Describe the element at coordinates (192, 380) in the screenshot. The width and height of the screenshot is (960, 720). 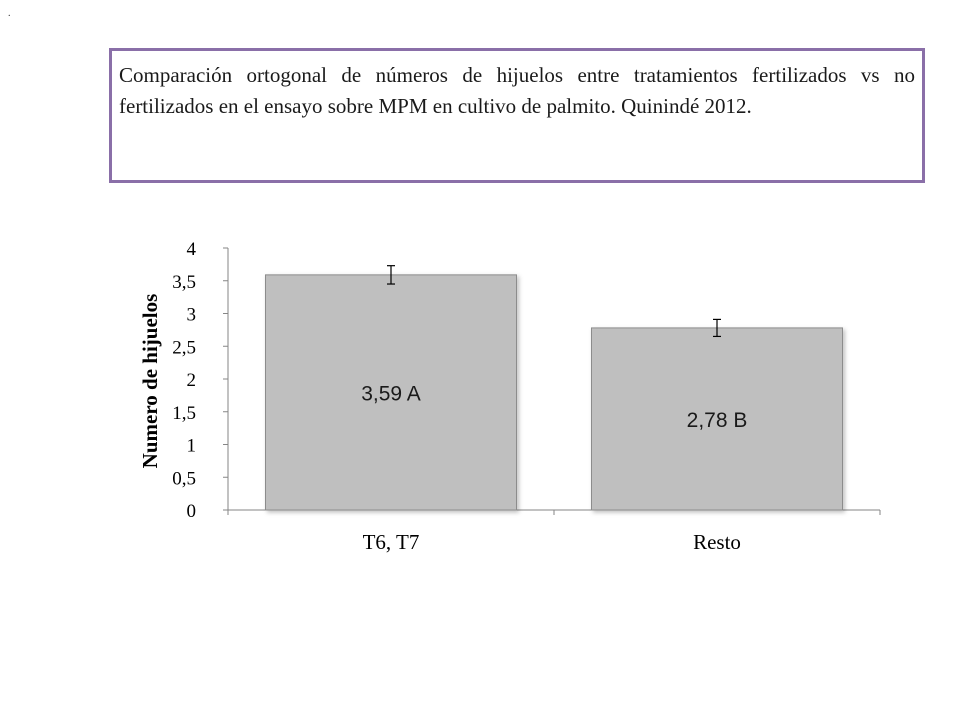
I see `y-tick-label: 2` at that location.